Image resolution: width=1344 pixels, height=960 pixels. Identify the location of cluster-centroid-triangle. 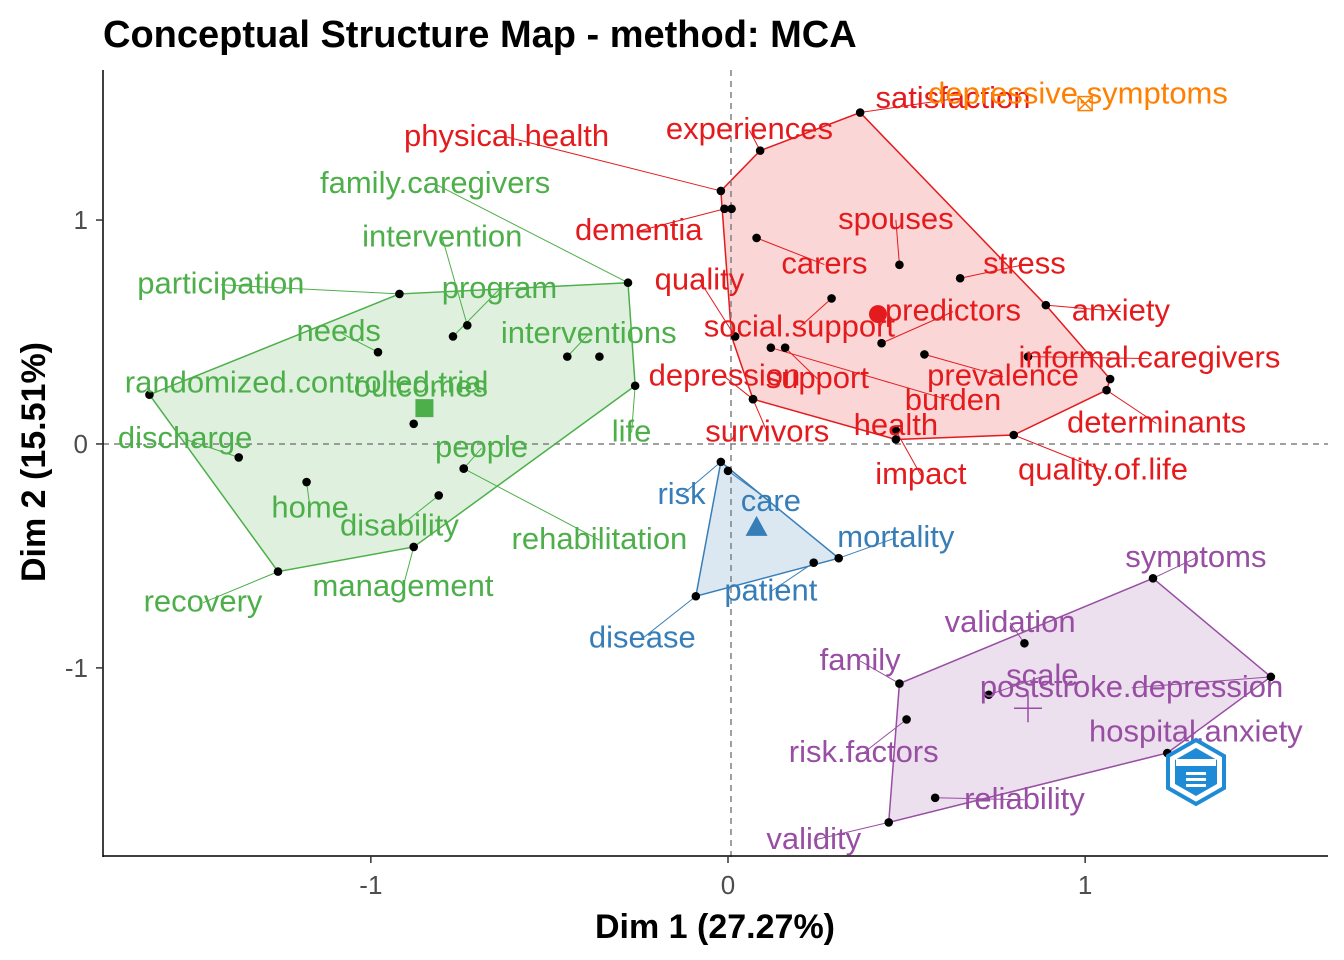
(756, 525).